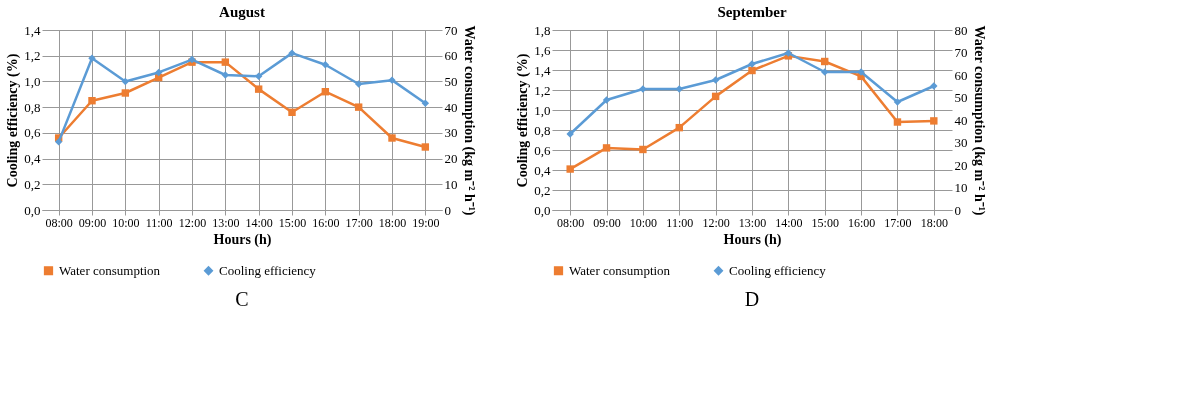 The height and width of the screenshot is (405, 1198). What do you see at coordinates (542, 30) in the screenshot?
I see `y-tick-label: 1,8` at bounding box center [542, 30].